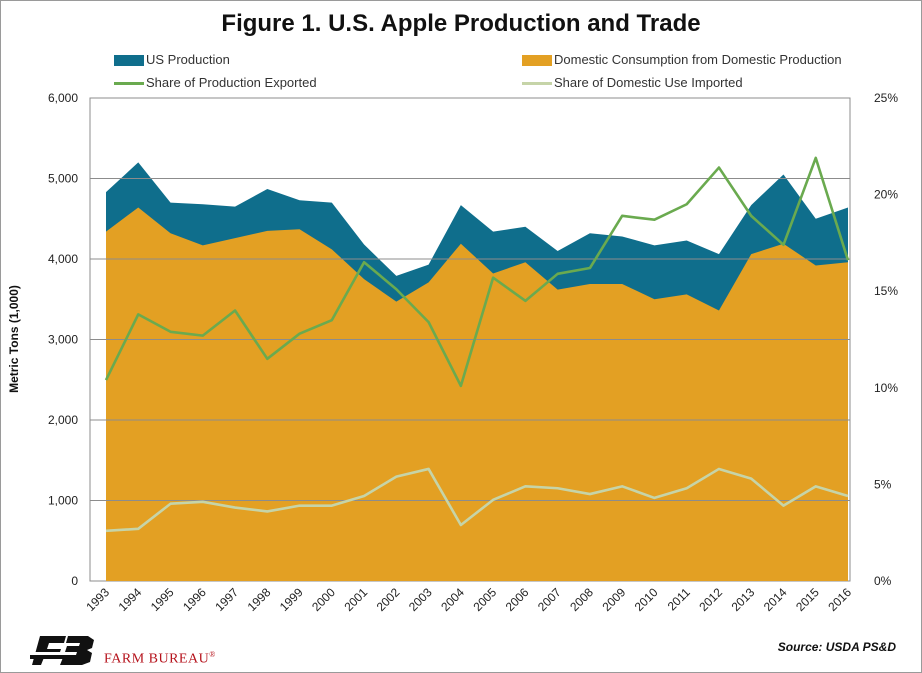  Describe the element at coordinates (886, 291) in the screenshot. I see `y2-tick-label: 15%` at that location.